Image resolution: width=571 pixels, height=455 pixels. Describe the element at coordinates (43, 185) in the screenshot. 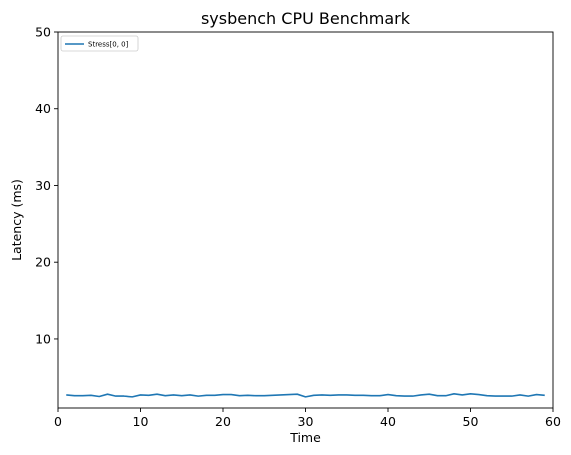

I see `y-tick-label: 30` at that location.